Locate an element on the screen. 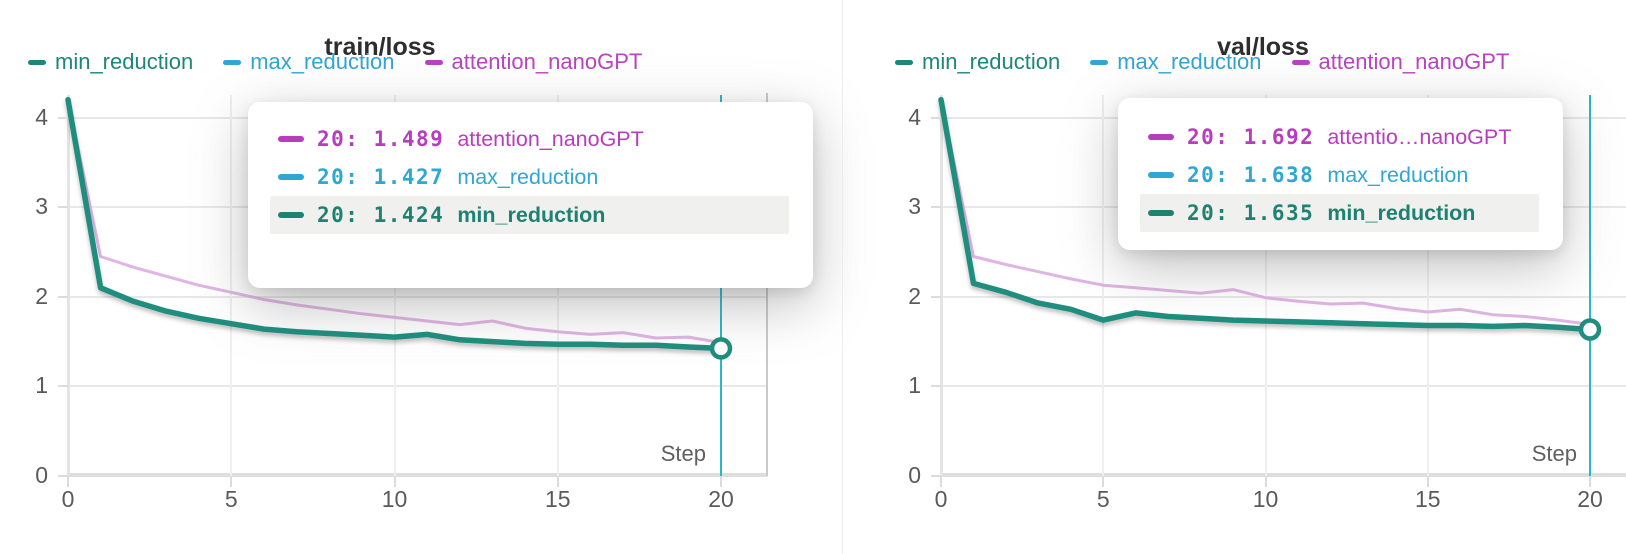 The width and height of the screenshot is (1626, 554). tooltip-row: 20: 1.638 max_reduction is located at coordinates (1339, 175).